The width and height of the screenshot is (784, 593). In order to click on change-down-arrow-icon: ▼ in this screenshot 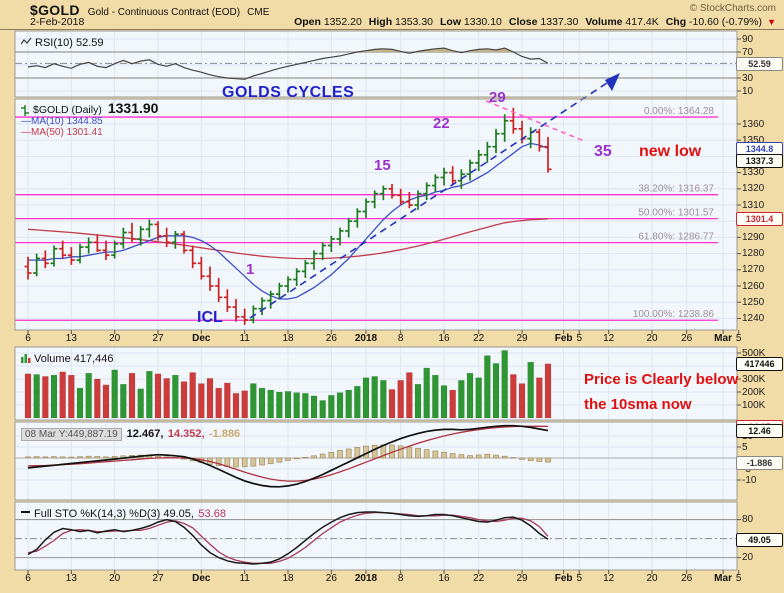, I will do `click(771, 22)`.